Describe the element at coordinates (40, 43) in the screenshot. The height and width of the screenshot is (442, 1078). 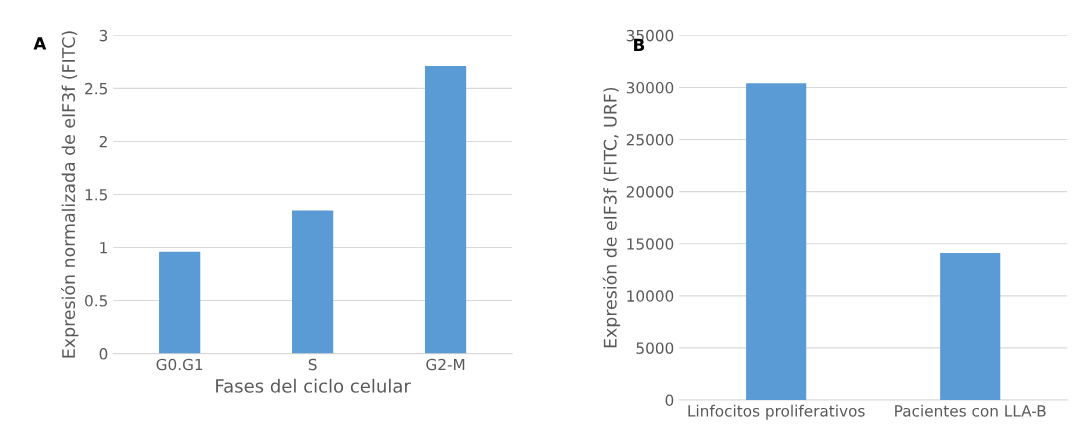
I see `chart-title: A` at that location.